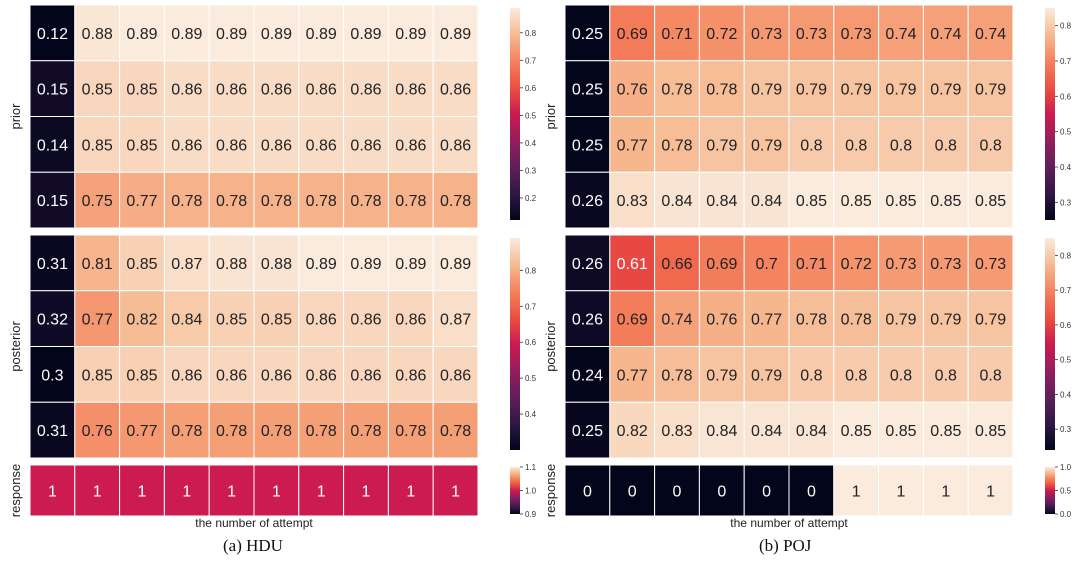  What do you see at coordinates (1066, 26) in the screenshot?
I see `colorbar-tick-label: 0.8` at bounding box center [1066, 26].